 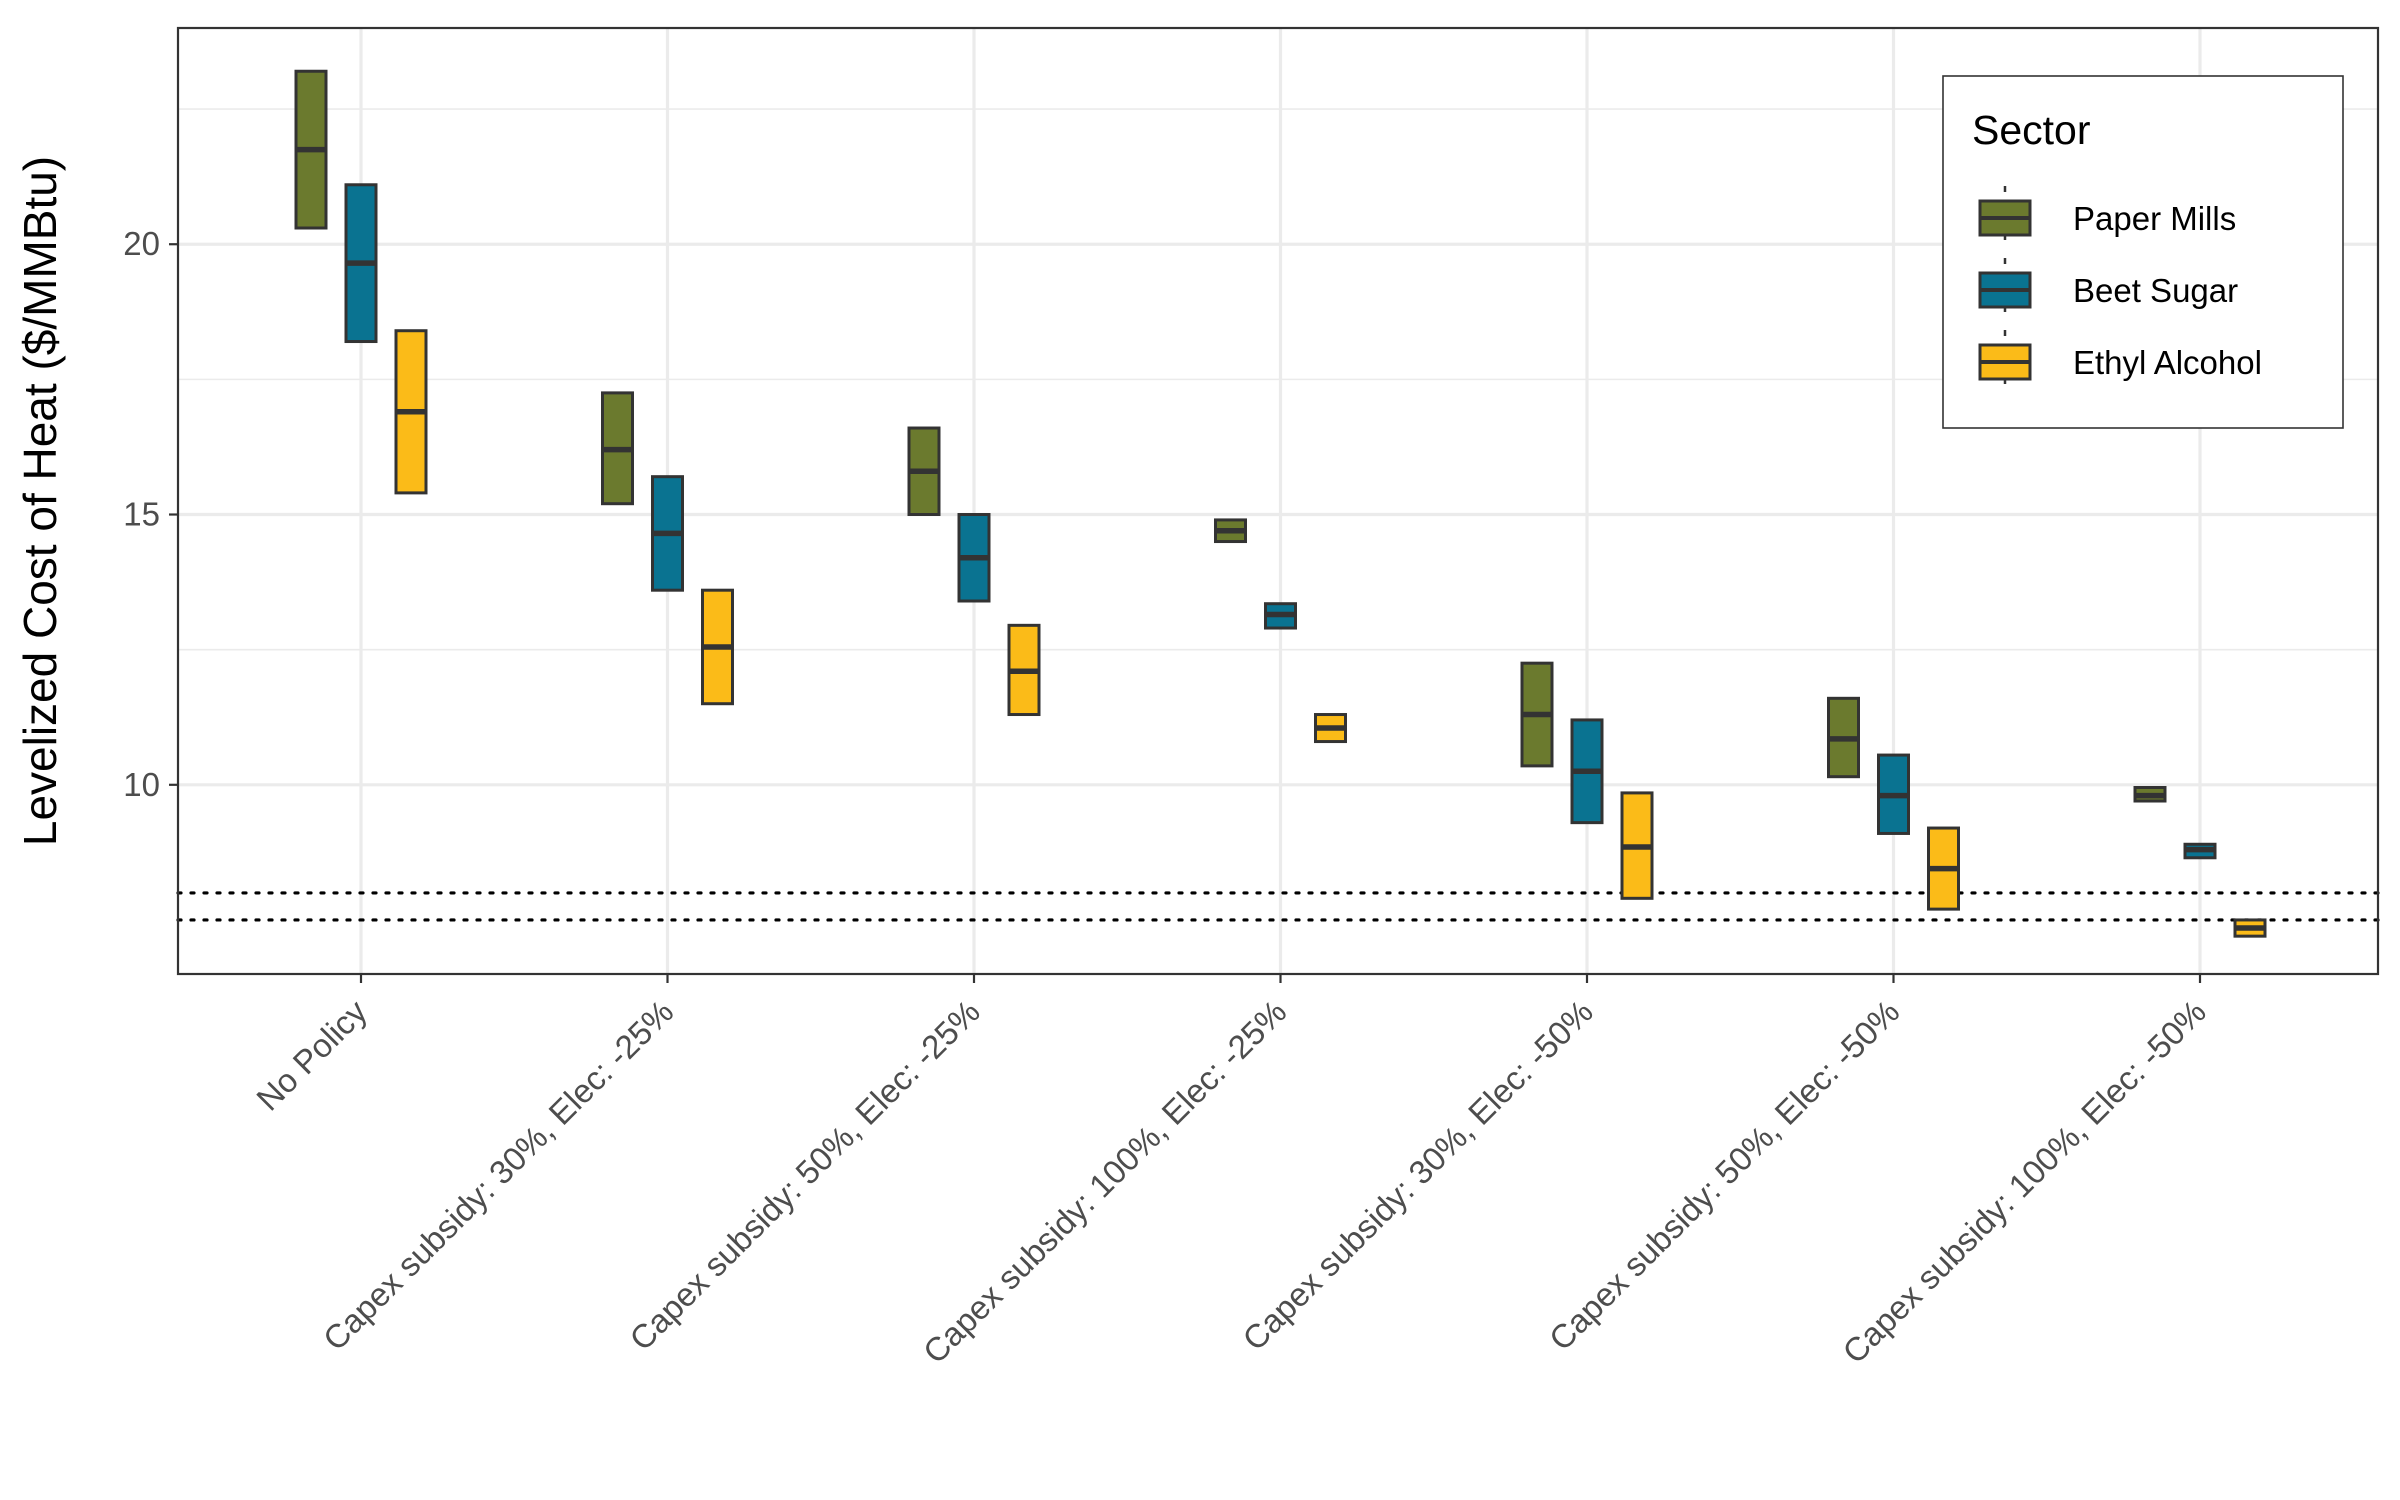 What do you see at coordinates (2154, 218) in the screenshot?
I see `legend-label: Paper Mills` at bounding box center [2154, 218].